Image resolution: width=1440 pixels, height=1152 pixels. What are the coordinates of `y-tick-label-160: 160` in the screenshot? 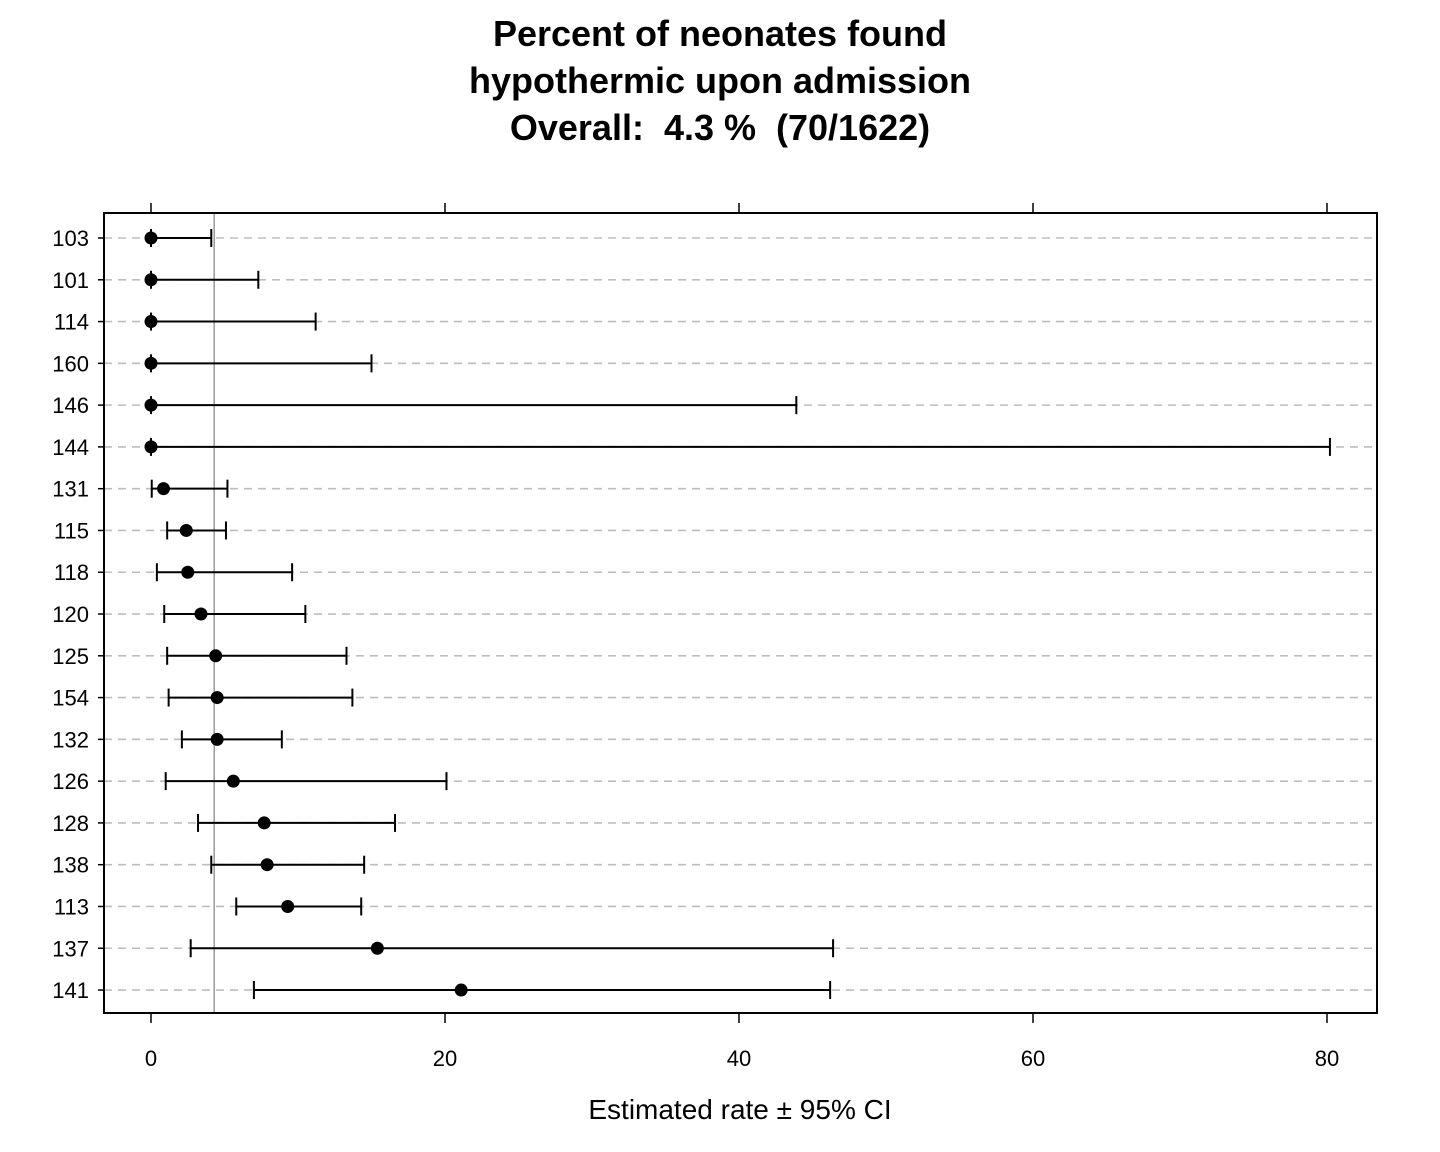 It's located at (70, 363).